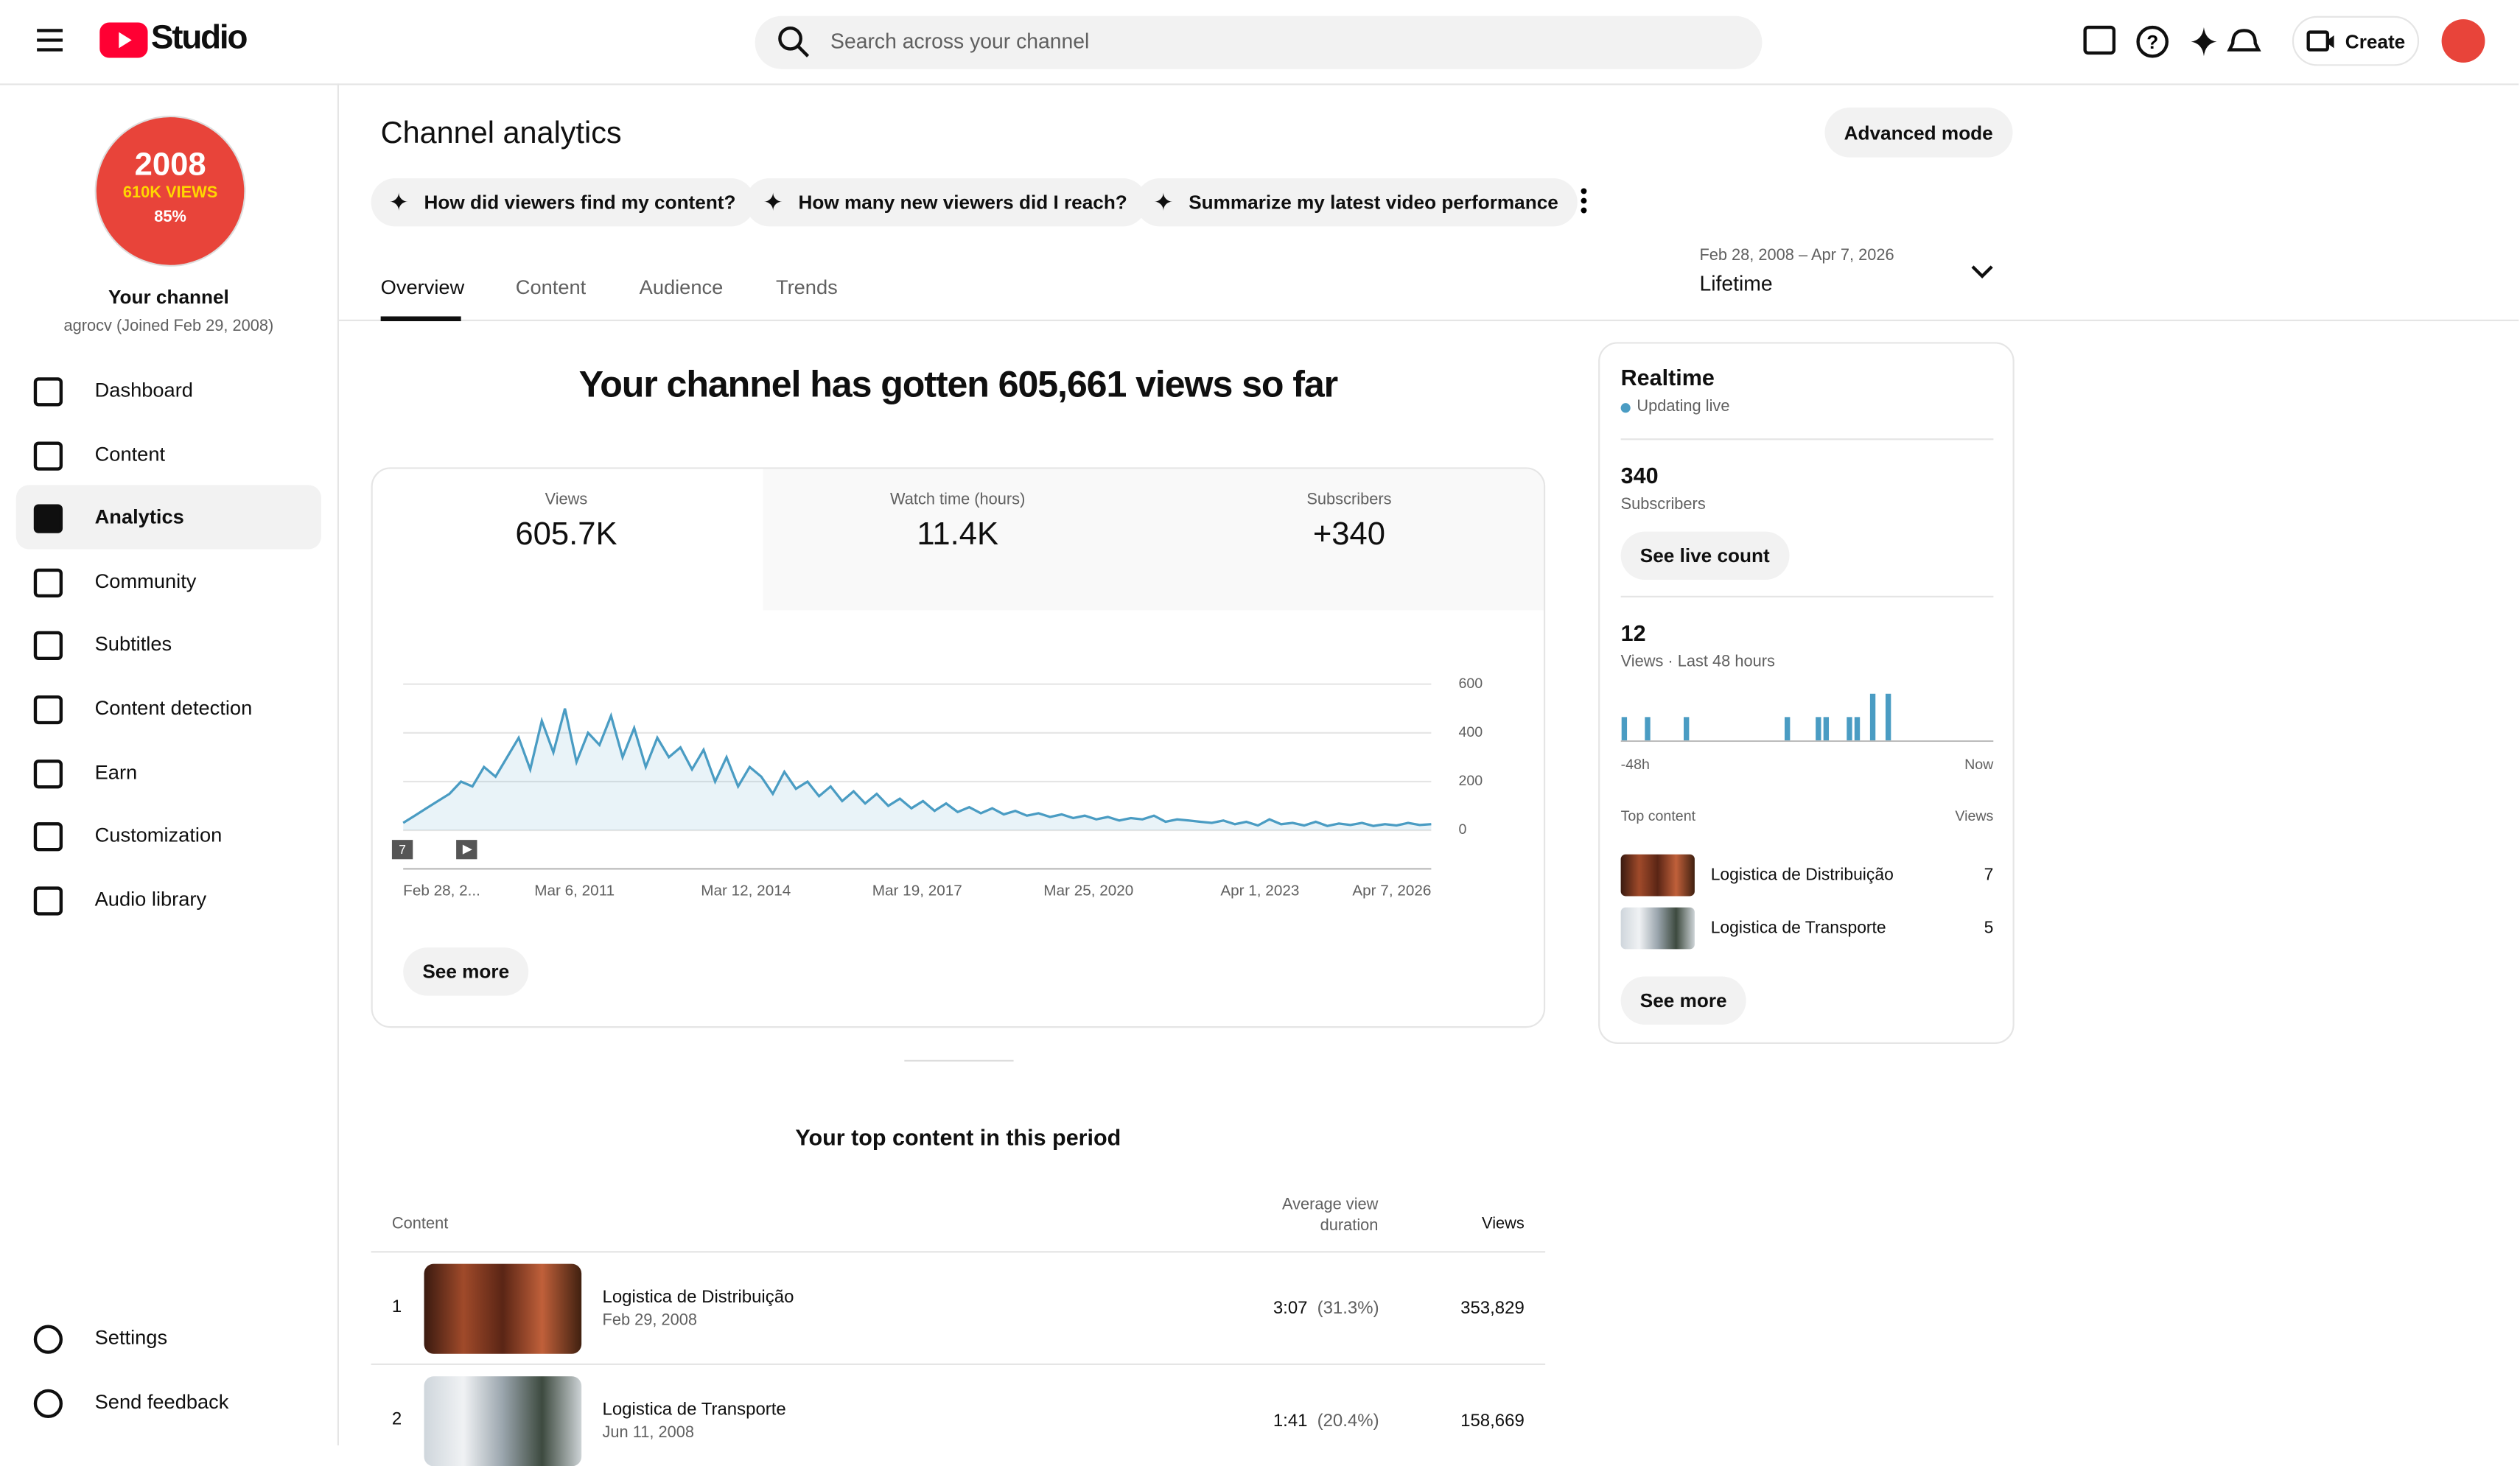  I want to click on dropdown-icon, so click(1982, 272).